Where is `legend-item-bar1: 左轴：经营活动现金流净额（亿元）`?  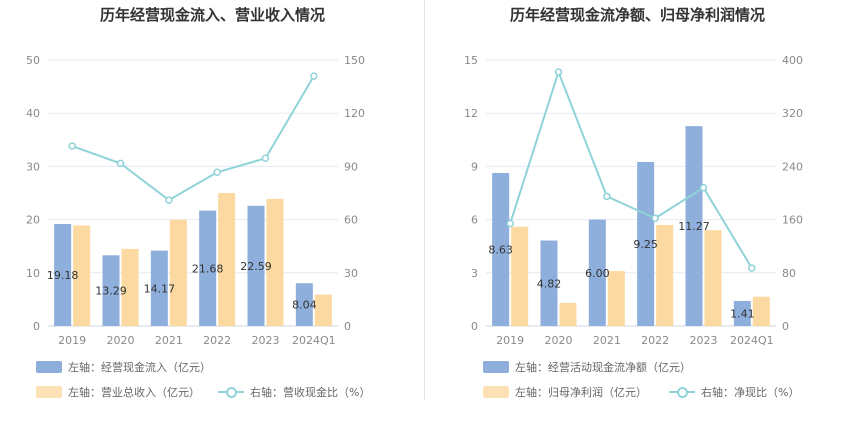
legend-item-bar1: 左轴：经营活动现金流净额（亿元） is located at coordinates (587, 367).